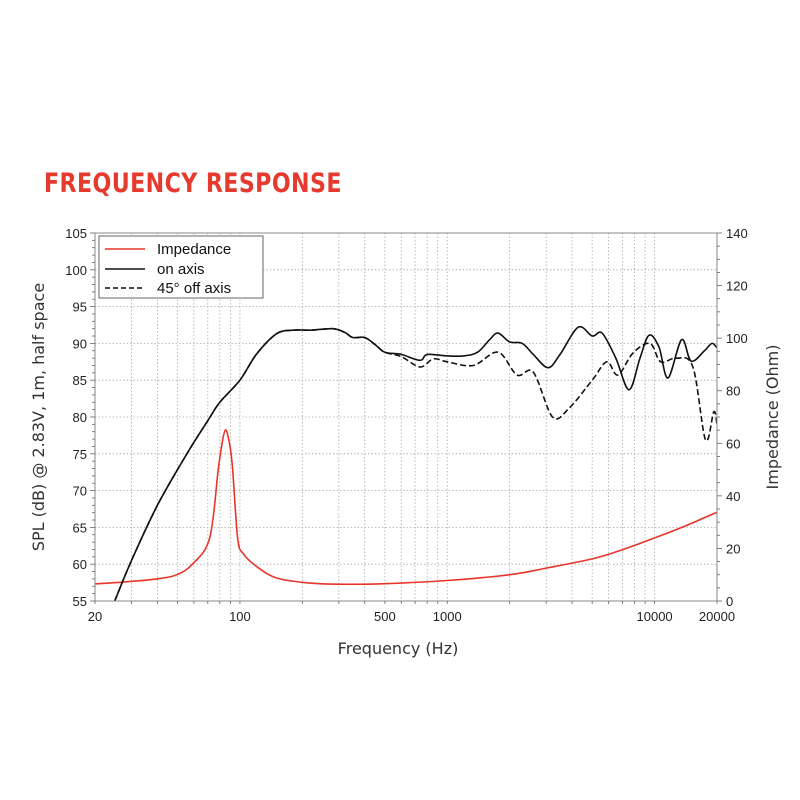 The width and height of the screenshot is (800, 800). What do you see at coordinates (733, 443) in the screenshot?
I see `y2-tick-label: 60` at bounding box center [733, 443].